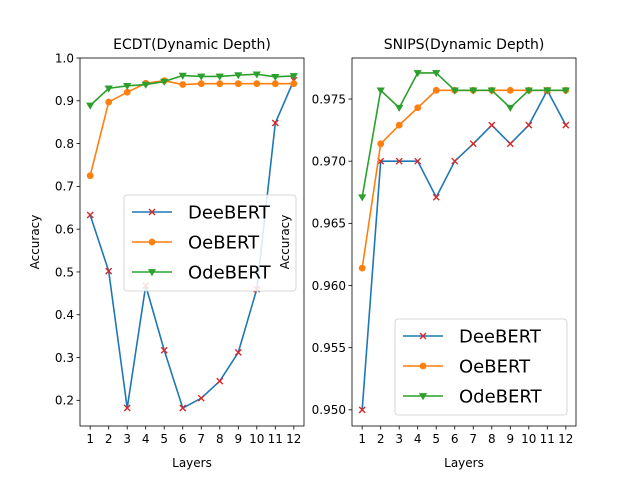 The height and width of the screenshot is (480, 640). What do you see at coordinates (183, 439) in the screenshot?
I see `x-tick-label: 6` at bounding box center [183, 439].